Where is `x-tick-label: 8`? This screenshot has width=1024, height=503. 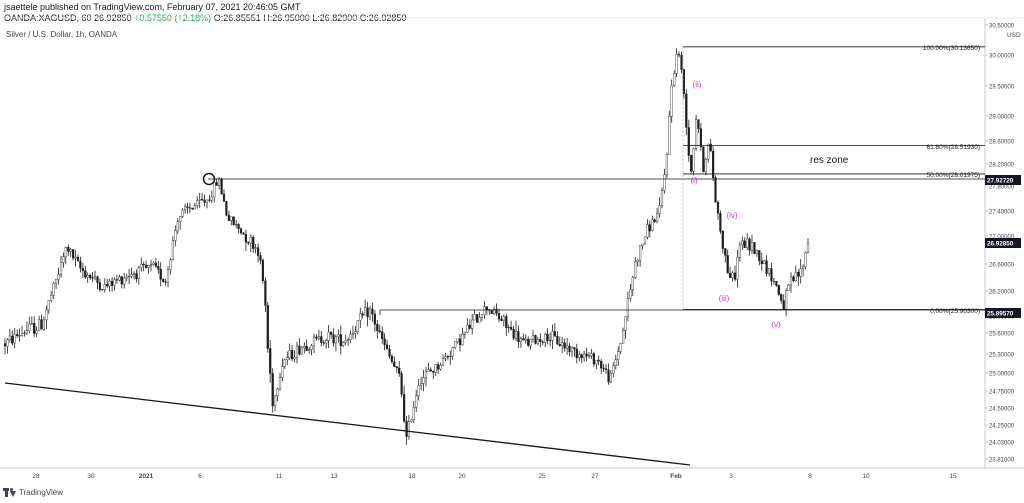 x-tick-label: 8 is located at coordinates (810, 476).